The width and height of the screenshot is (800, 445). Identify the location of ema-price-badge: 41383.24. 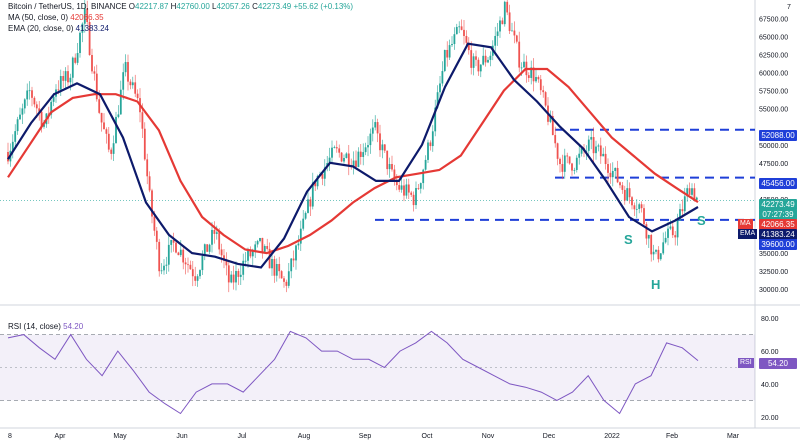
(778, 234).